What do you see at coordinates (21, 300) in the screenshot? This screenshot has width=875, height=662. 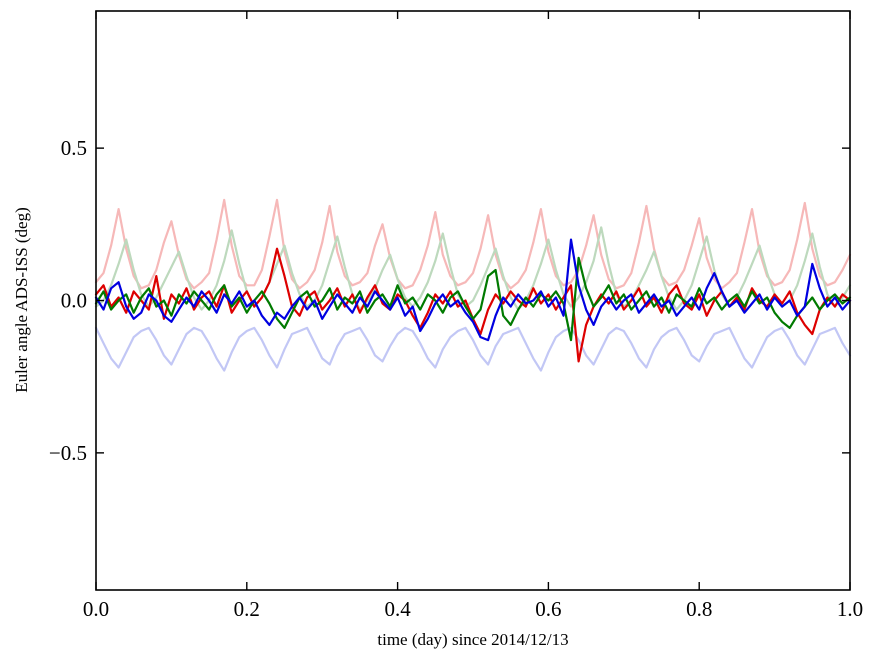 I see `y-axis-label: Euler angle ADS-ISS (deg)` at bounding box center [21, 300].